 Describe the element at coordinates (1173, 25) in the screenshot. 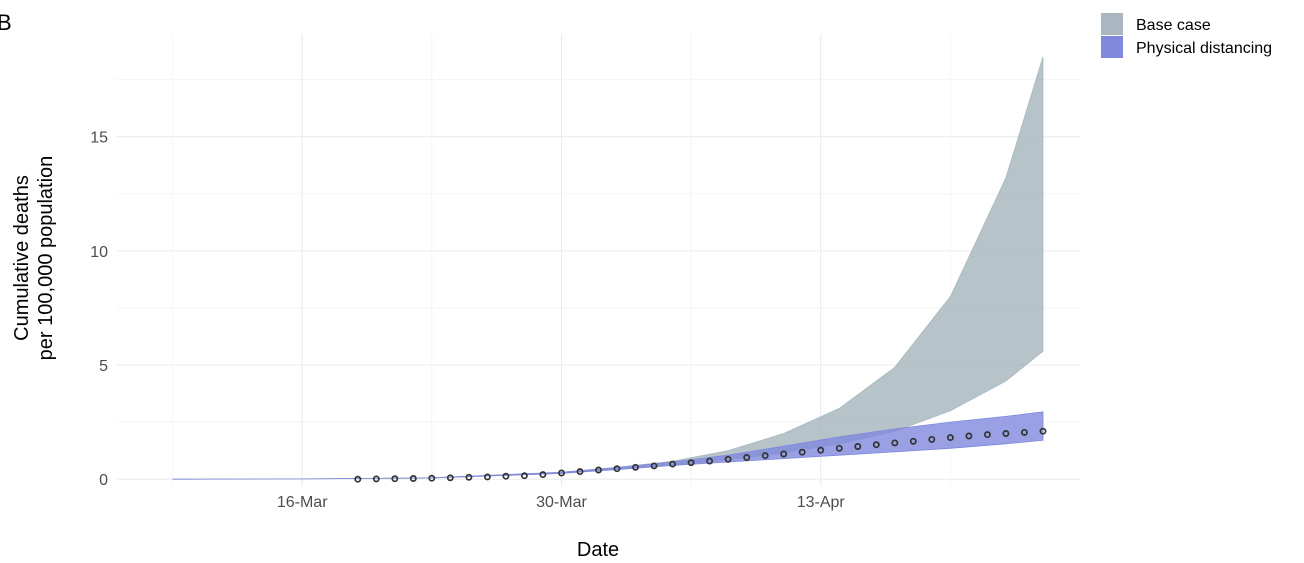

I see `legend-label-base-case: Base case` at that location.